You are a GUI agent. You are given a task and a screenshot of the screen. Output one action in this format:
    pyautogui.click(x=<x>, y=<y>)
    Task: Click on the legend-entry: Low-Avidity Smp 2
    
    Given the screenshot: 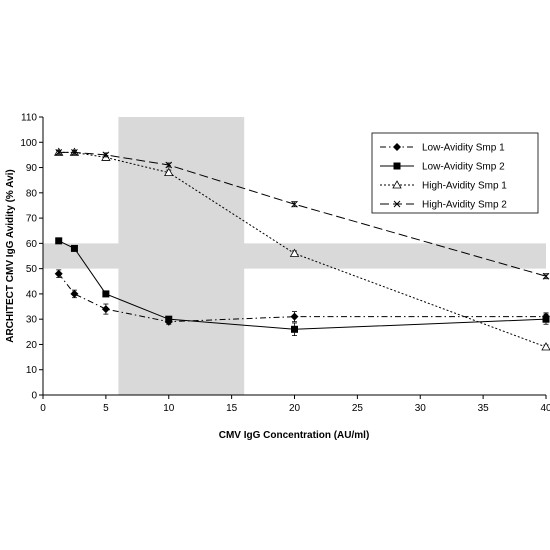 What is the action you would take?
    pyautogui.click(x=442, y=167)
    